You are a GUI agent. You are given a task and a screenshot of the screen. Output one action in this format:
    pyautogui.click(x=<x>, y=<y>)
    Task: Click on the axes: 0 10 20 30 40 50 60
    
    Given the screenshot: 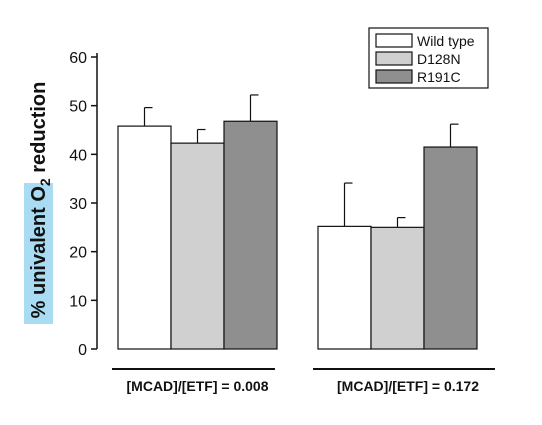 What is the action you would take?
    pyautogui.click(x=83, y=204)
    